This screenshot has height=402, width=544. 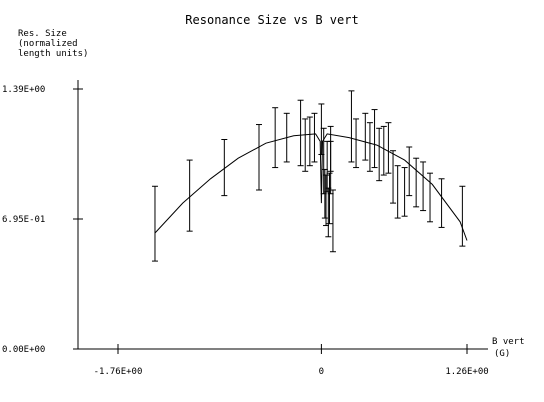 I want to click on y-axis-label-line: Res. Size, so click(x=42, y=34).